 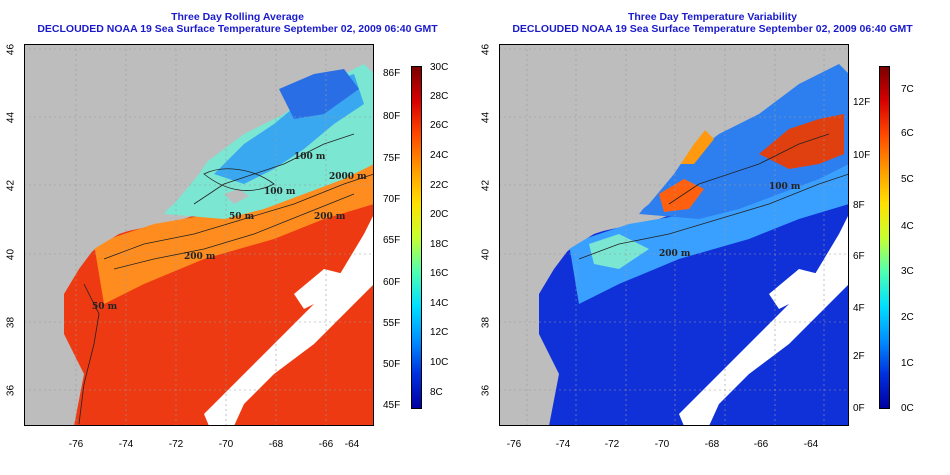 What do you see at coordinates (859, 256) in the screenshot?
I see `colorbar-f-label: 6F` at bounding box center [859, 256].